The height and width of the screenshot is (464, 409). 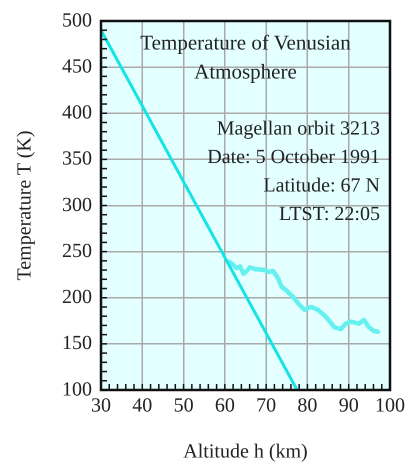 What do you see at coordinates (266, 405) in the screenshot?
I see `x-tick-label: 70` at bounding box center [266, 405].